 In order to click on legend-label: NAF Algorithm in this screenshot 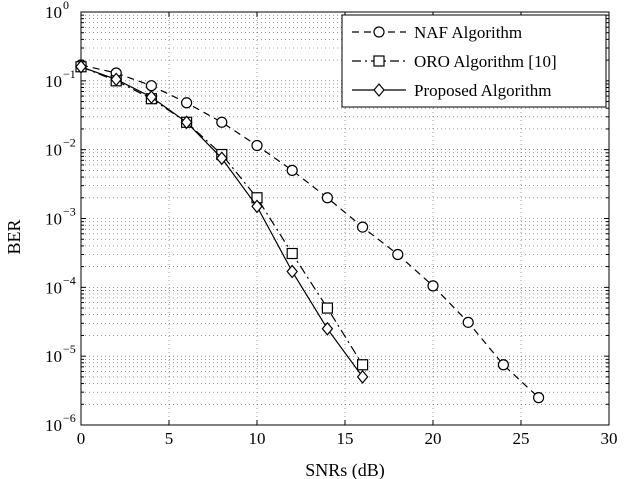, I will do `click(468, 32)`.